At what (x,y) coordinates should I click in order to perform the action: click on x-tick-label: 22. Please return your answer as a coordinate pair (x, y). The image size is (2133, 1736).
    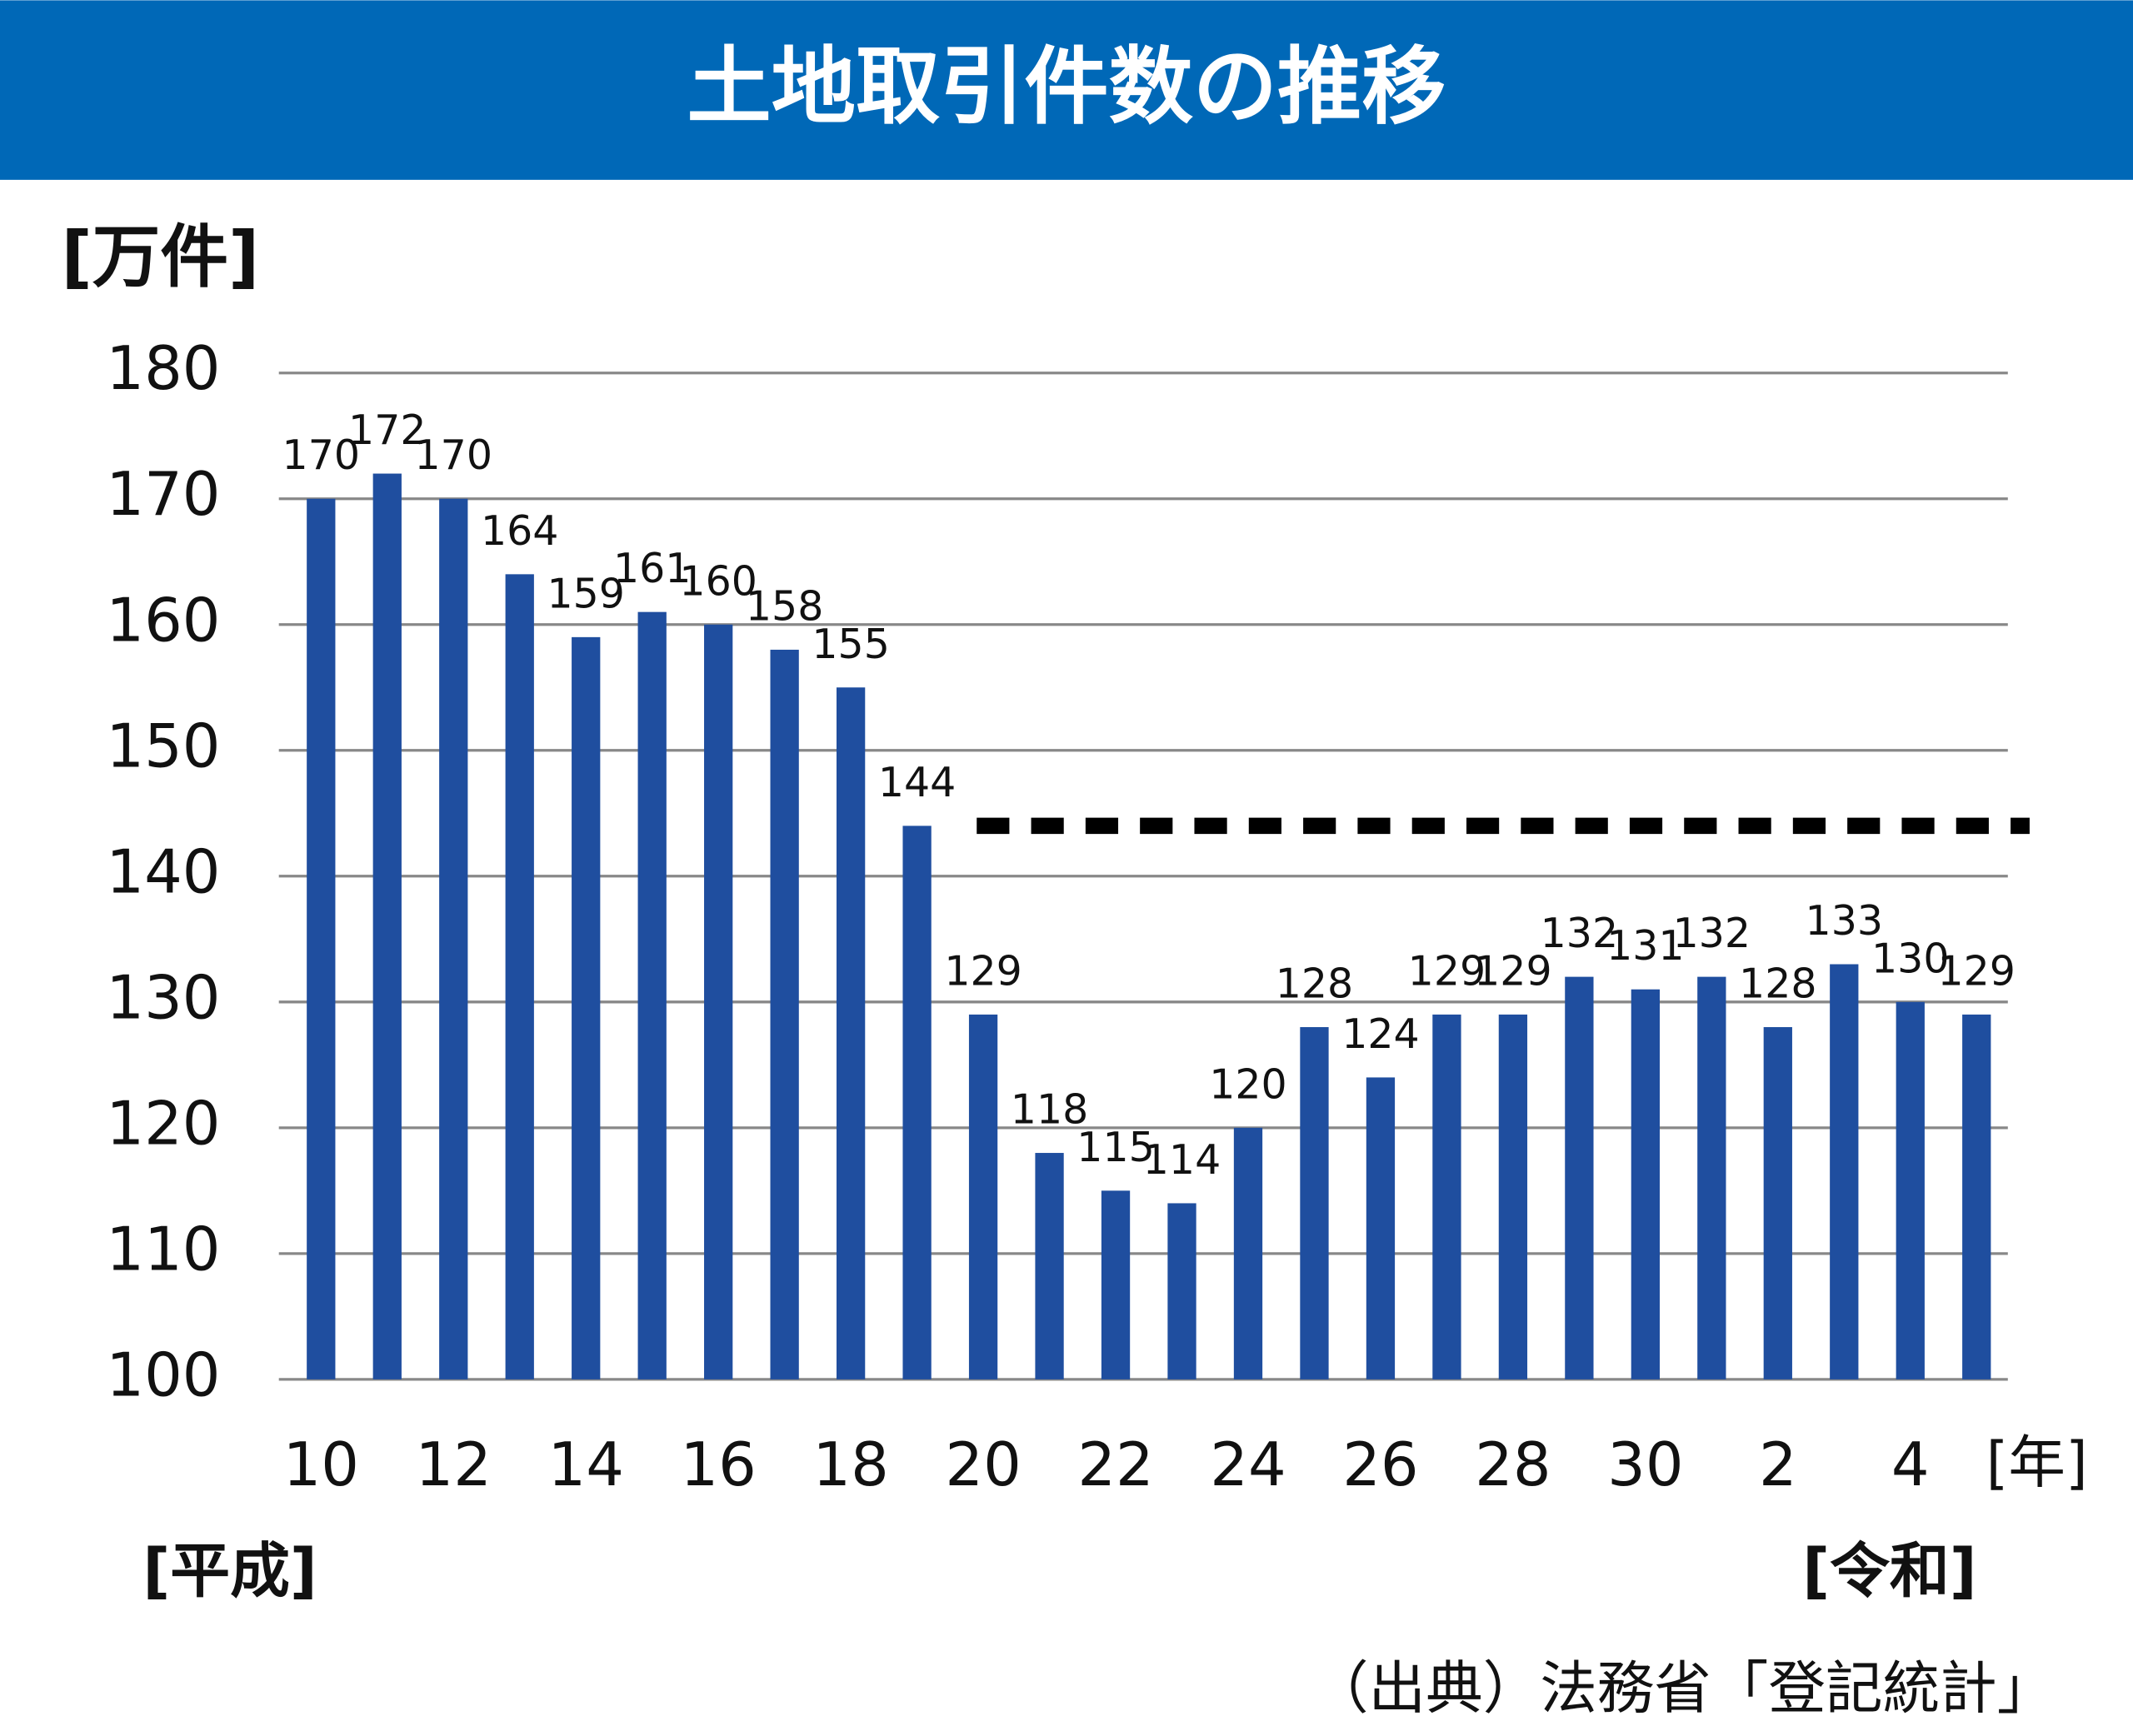
    Looking at the image, I should click on (1115, 1464).